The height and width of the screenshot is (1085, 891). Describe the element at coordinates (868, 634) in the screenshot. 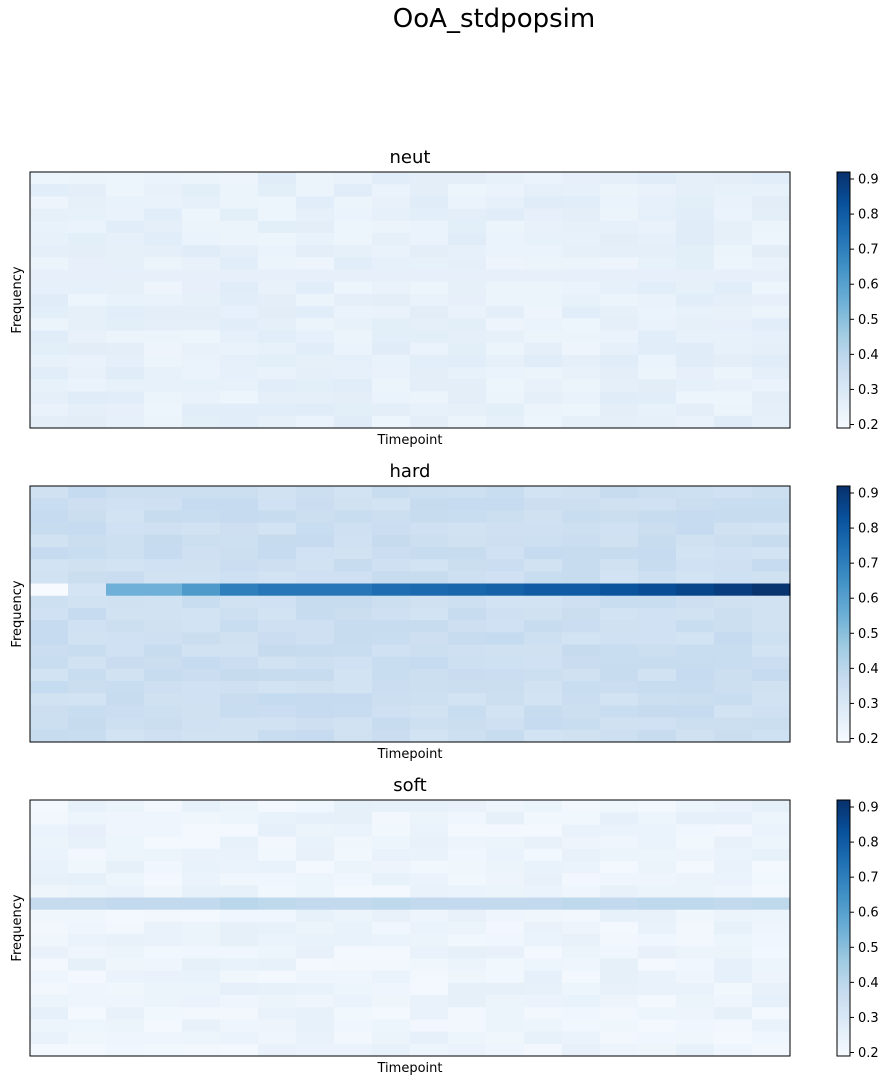

I see `colorbar-tick-label: 0.5` at that location.